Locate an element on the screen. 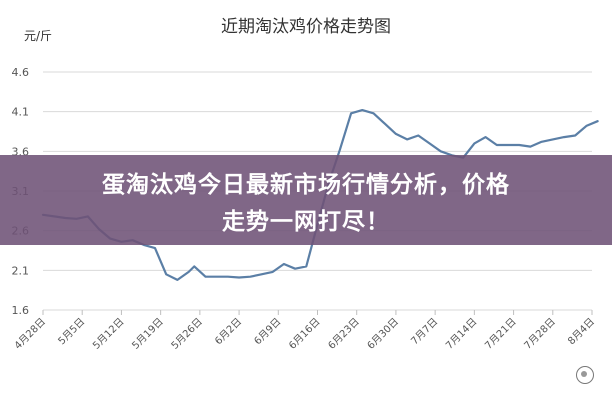  x-tick-label: 6月23日 is located at coordinates (344, 334).